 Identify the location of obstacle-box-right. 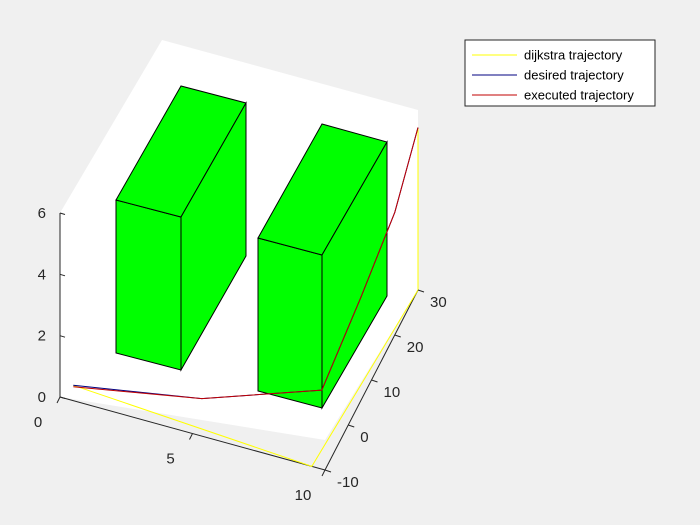
(322, 266).